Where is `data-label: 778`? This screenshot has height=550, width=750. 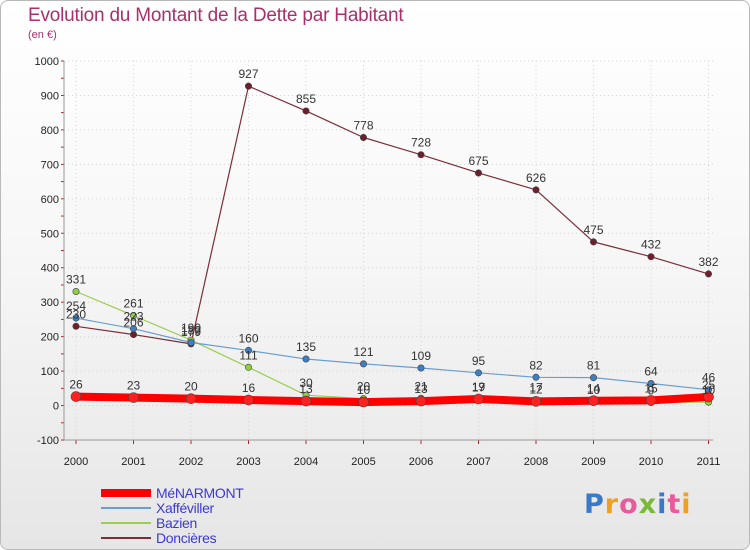
data-label: 778 is located at coordinates (363, 125).